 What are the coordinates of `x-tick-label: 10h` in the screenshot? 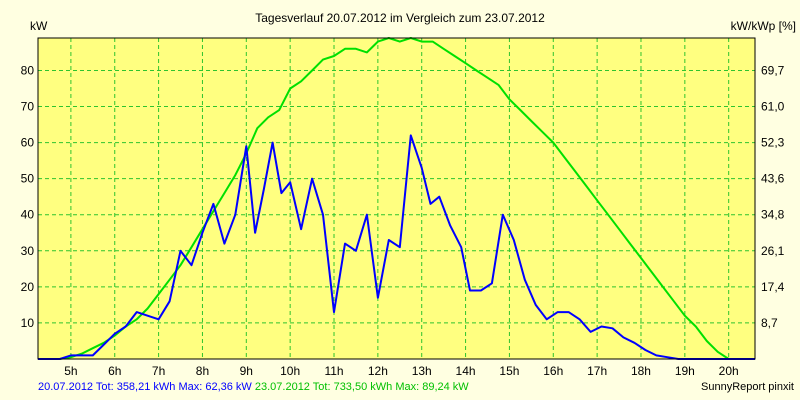 It's located at (290, 371).